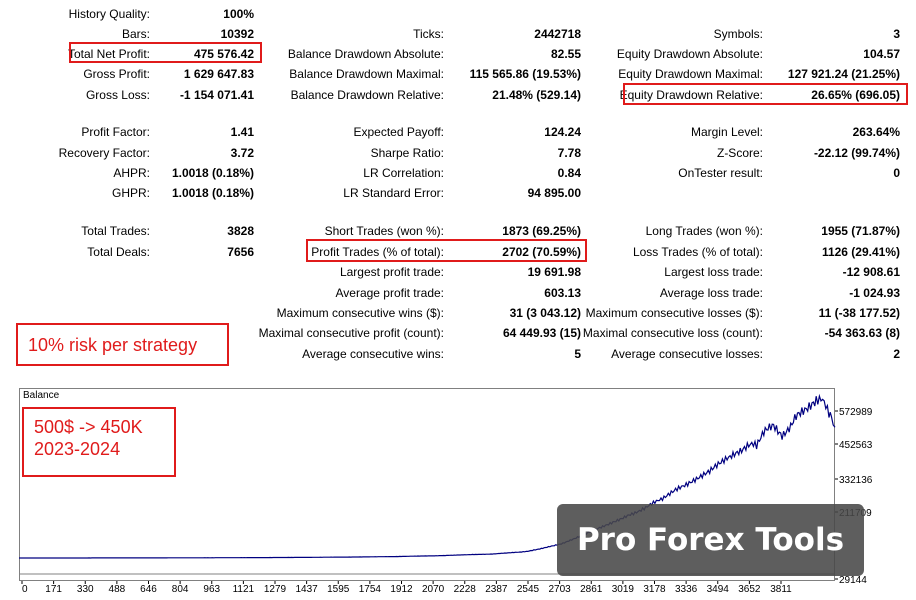 The width and height of the screenshot is (916, 600). What do you see at coordinates (856, 445) in the screenshot?
I see `y-tick-label: 452563` at bounding box center [856, 445].